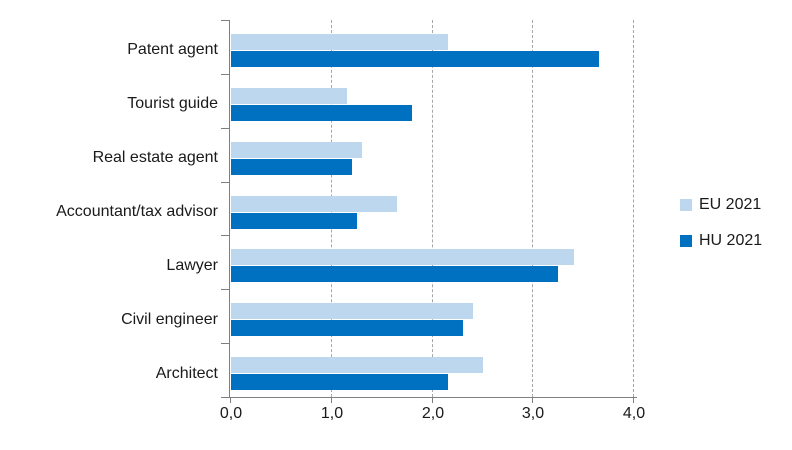 Image resolution: width=792 pixels, height=450 pixels. Describe the element at coordinates (433, 413) in the screenshot. I see `x-tick-label-2: 2,0` at that location.